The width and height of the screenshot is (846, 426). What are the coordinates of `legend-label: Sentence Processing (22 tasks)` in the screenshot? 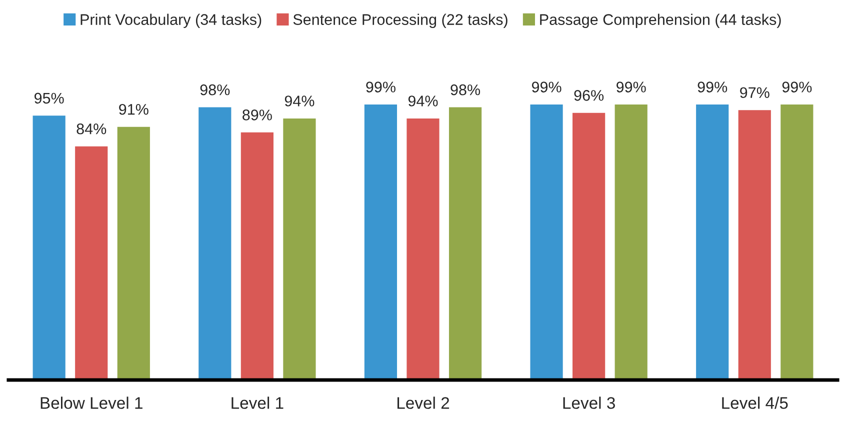 It's located at (400, 21).